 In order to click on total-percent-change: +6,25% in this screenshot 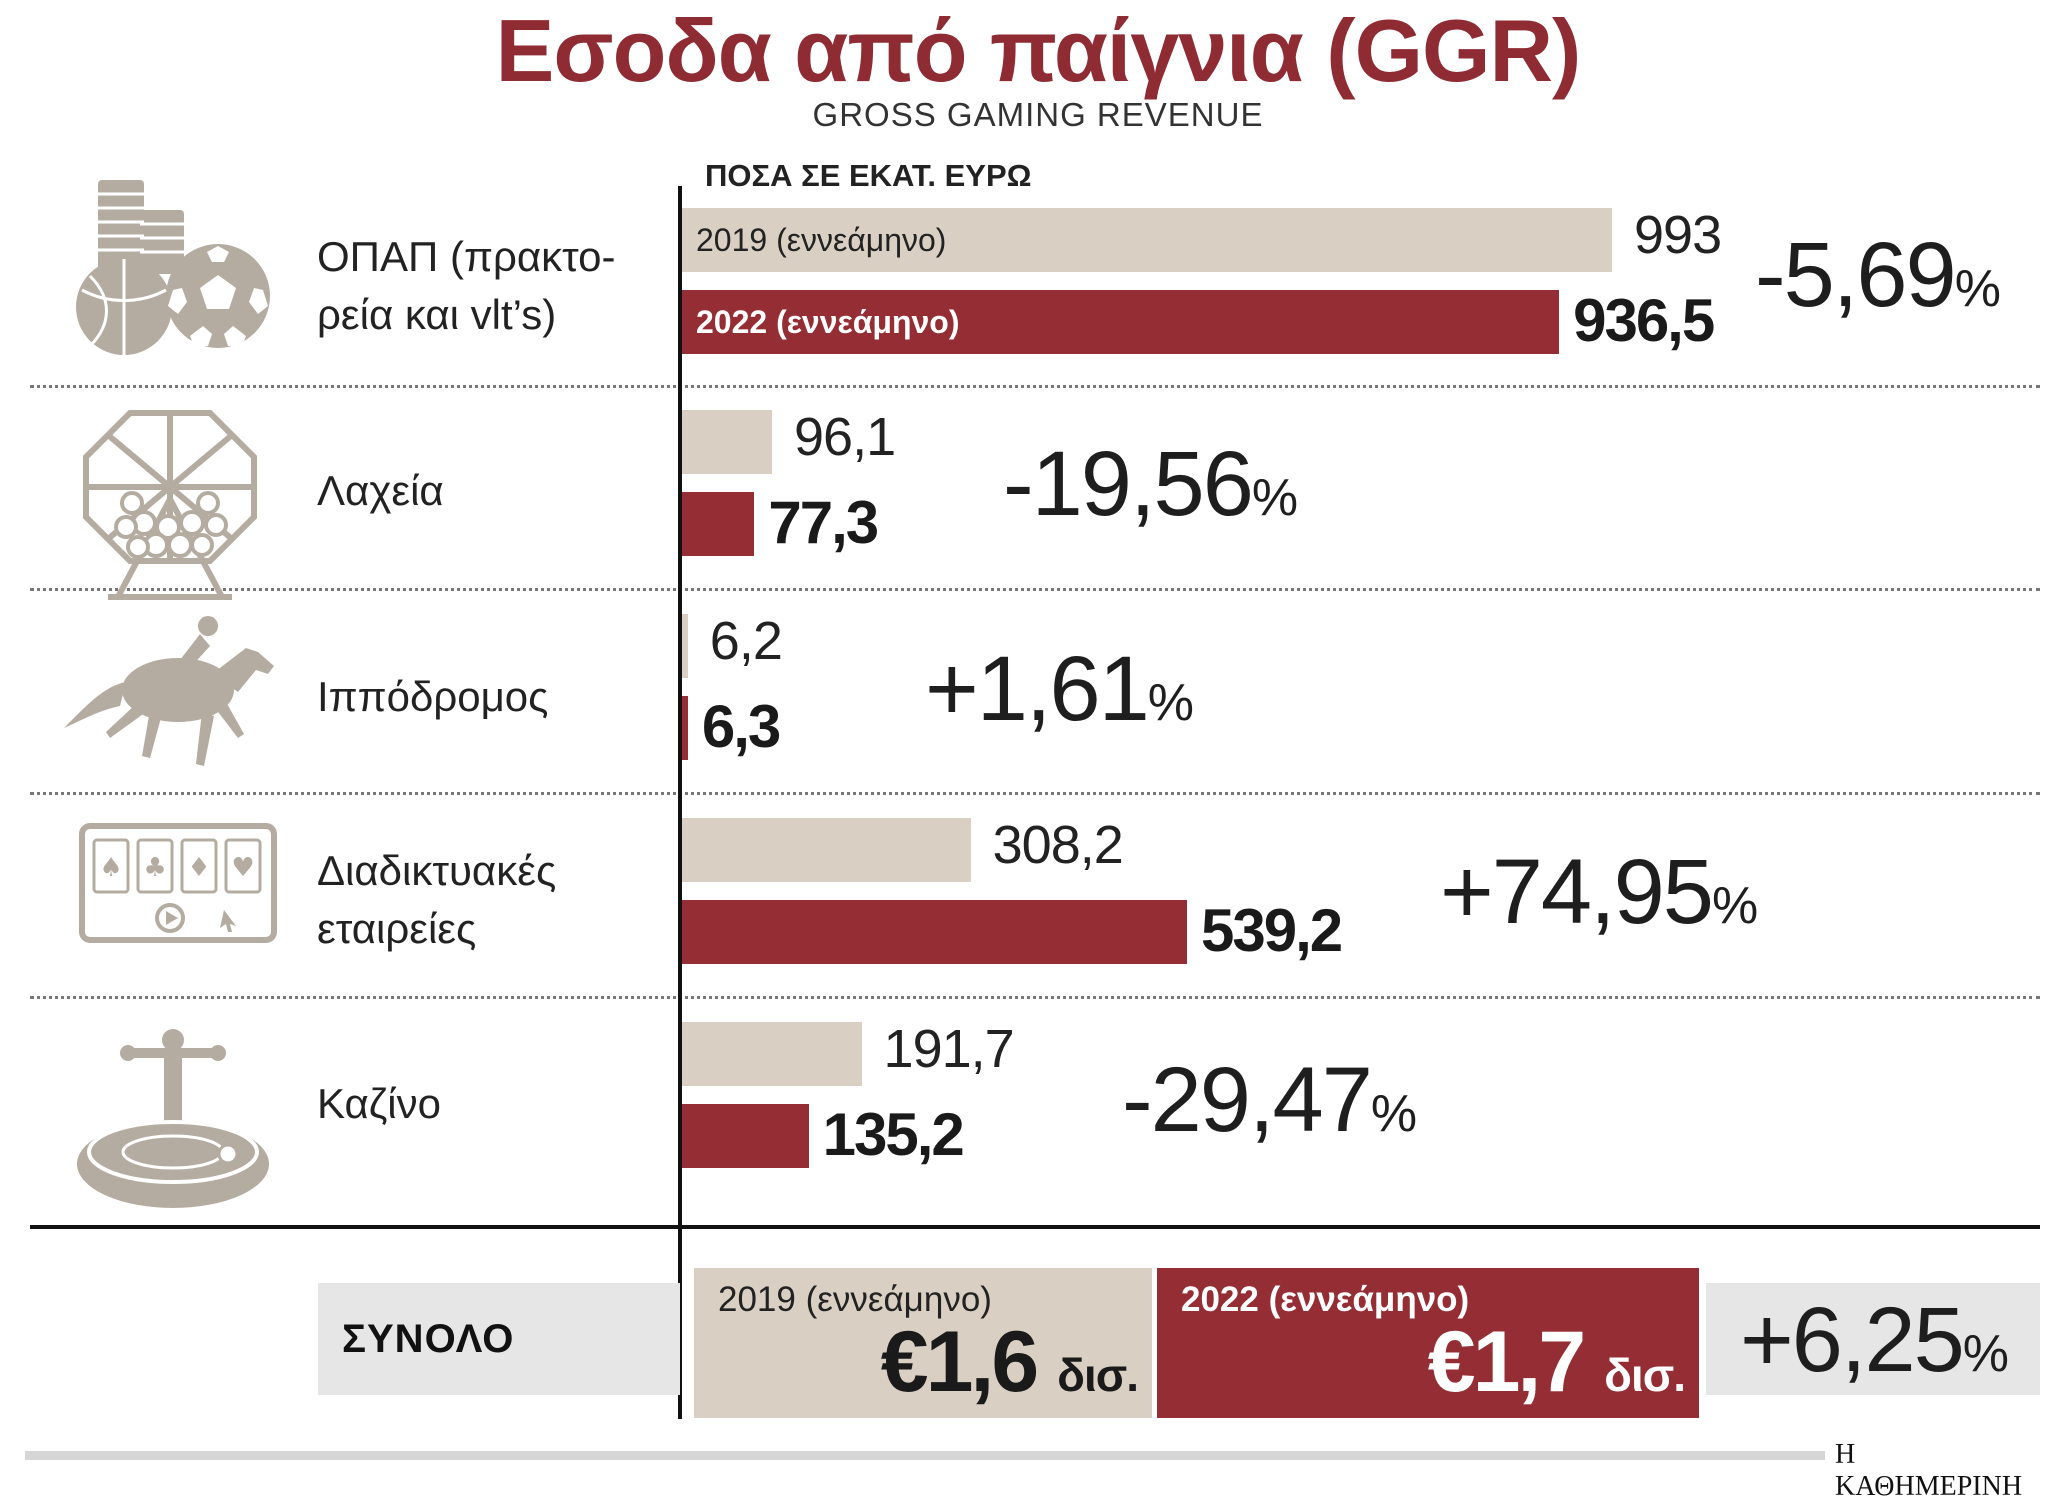, I will do `click(1874, 1340)`.